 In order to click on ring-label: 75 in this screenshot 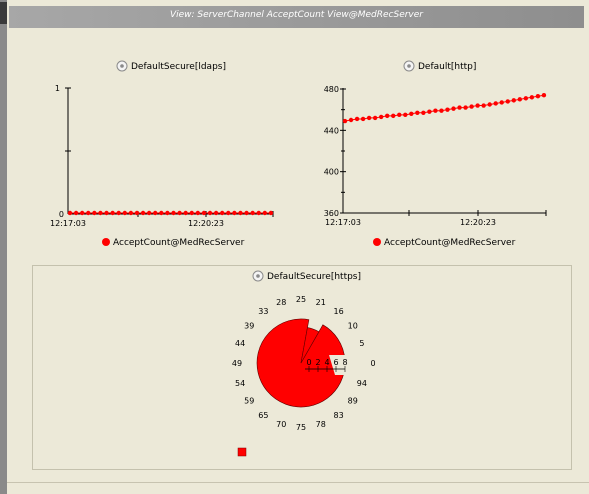, I will do `click(301, 427)`.